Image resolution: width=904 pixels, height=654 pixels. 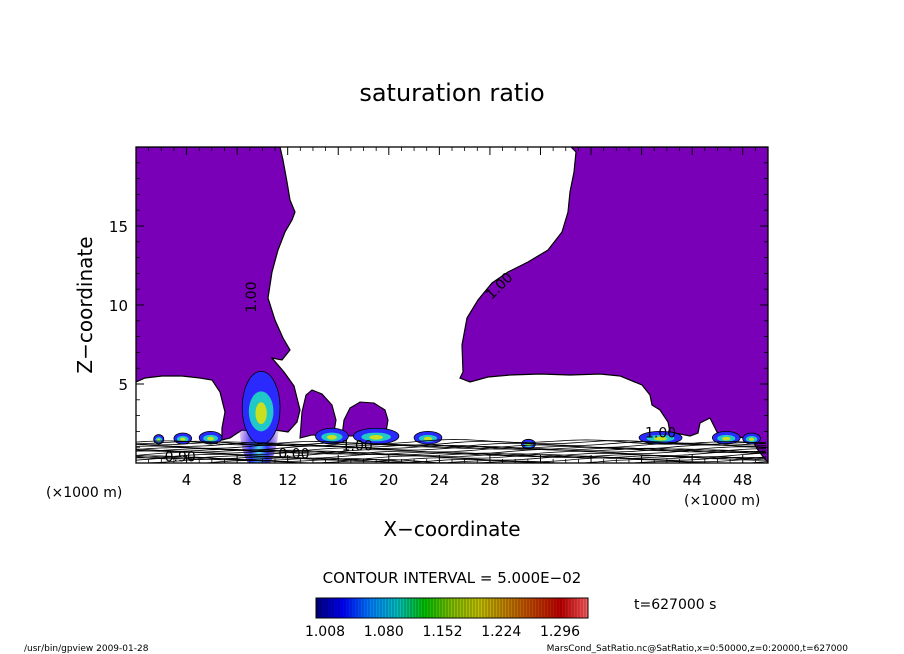 What do you see at coordinates (84, 493) in the screenshot?
I see `x-unit-label-left: (×1000 m)` at bounding box center [84, 493].